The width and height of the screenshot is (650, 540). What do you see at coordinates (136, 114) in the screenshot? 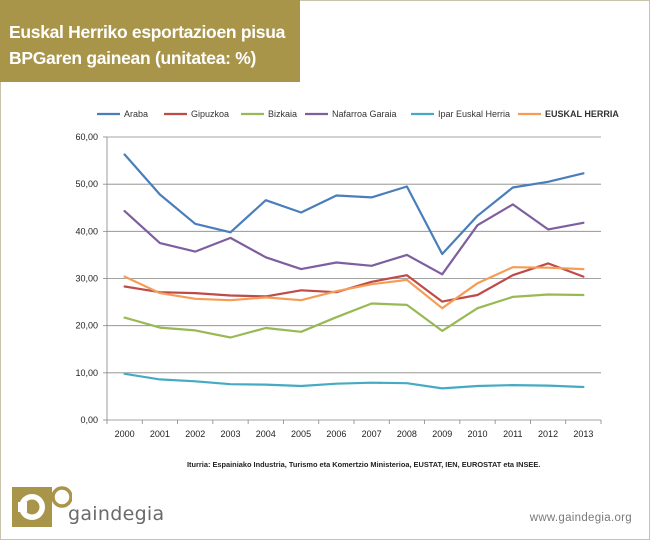
I see `legend-label: Araba` at bounding box center [136, 114].